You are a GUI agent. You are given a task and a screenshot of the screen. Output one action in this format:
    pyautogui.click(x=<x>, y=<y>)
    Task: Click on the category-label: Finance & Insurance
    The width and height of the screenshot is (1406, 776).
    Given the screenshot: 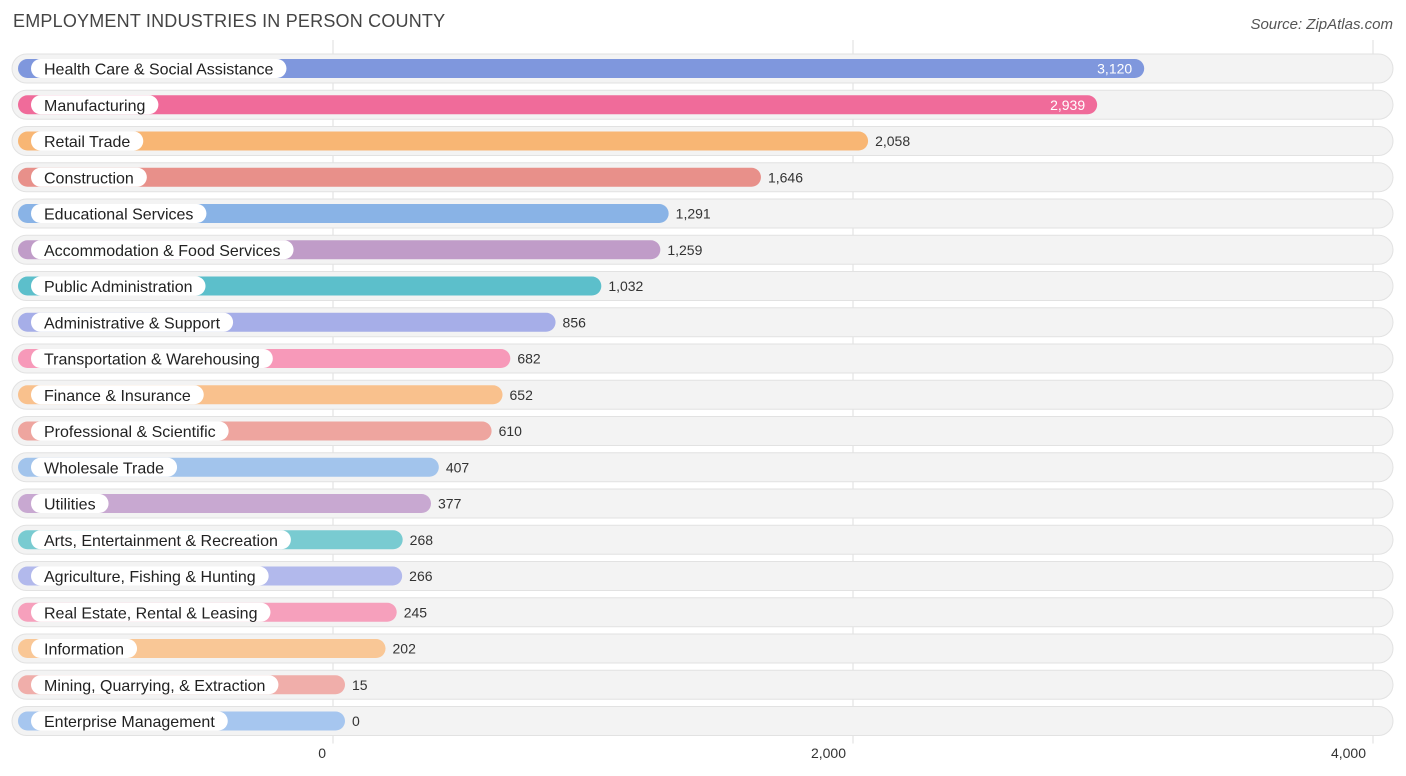 What is the action you would take?
    pyautogui.click(x=117, y=396)
    